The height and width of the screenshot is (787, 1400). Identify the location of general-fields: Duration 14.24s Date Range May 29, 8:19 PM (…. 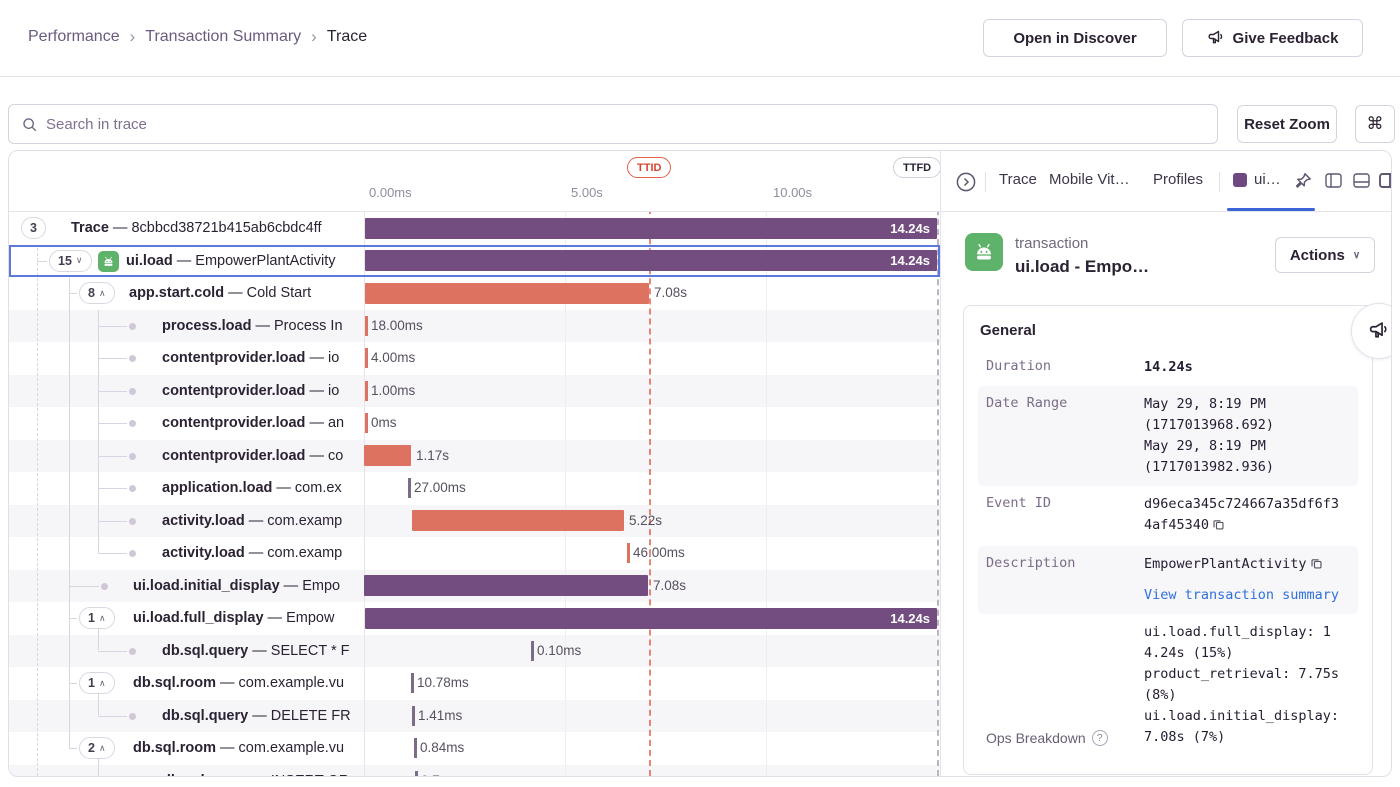
(1168, 552).